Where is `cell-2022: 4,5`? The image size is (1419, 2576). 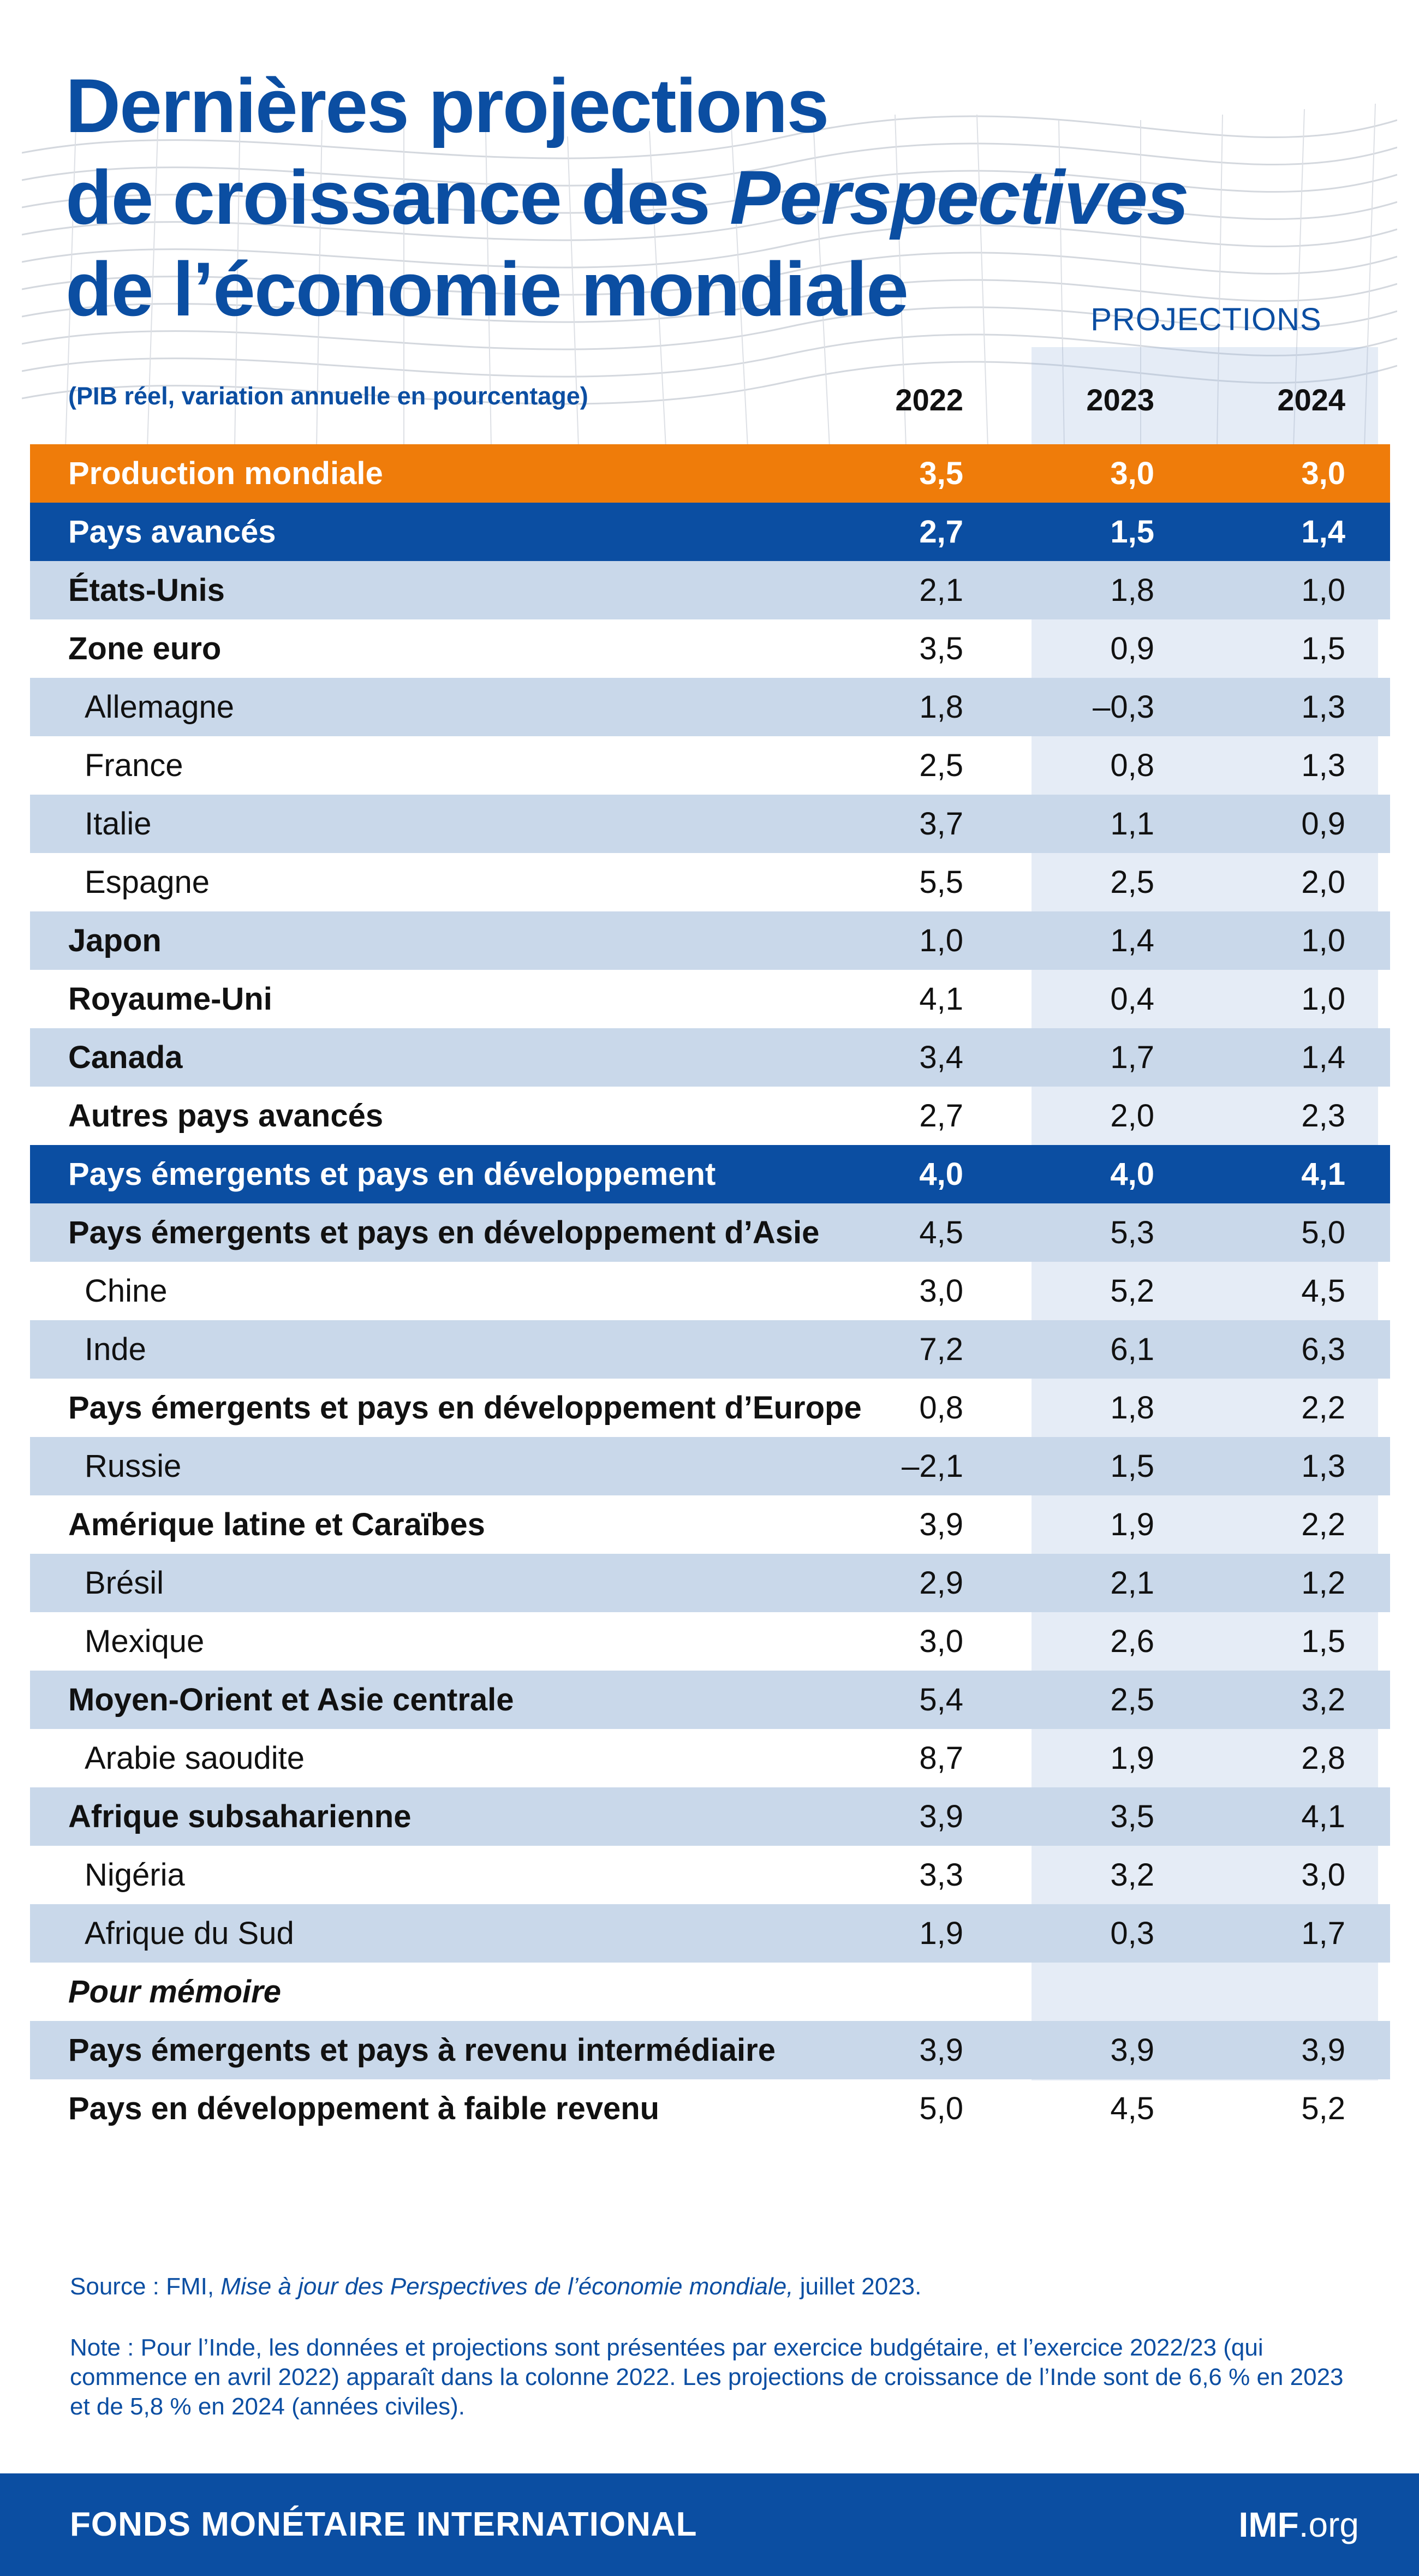 cell-2022: 4,5 is located at coordinates (941, 1232).